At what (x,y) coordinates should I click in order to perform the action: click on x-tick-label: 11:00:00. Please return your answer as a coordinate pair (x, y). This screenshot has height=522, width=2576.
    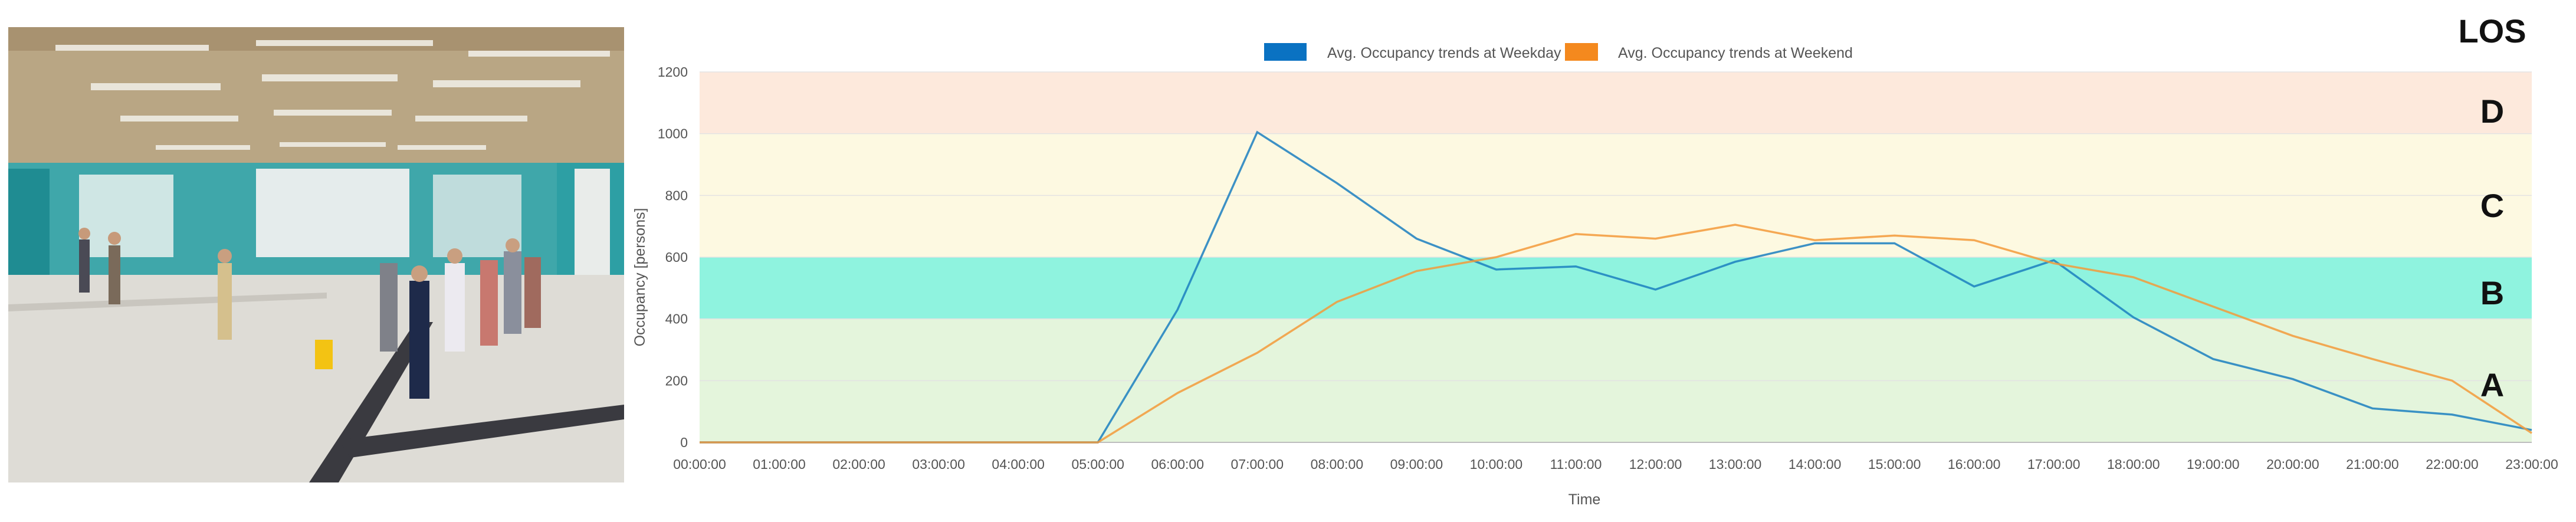
    Looking at the image, I should click on (1576, 465).